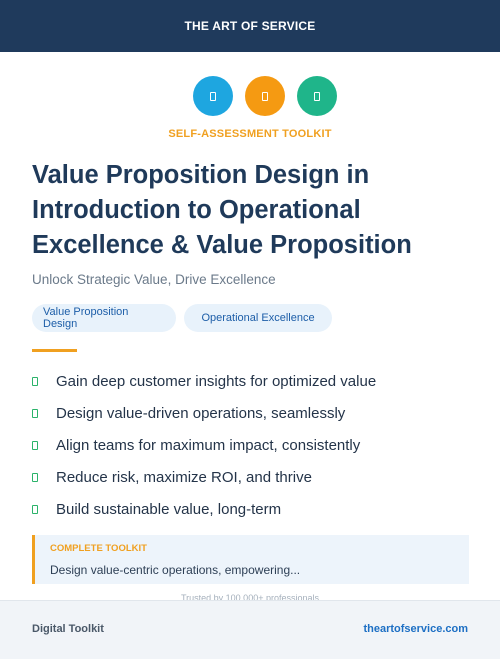 Image resolution: width=500 pixels, height=659 pixels. I want to click on accent-divider, so click(54, 350).